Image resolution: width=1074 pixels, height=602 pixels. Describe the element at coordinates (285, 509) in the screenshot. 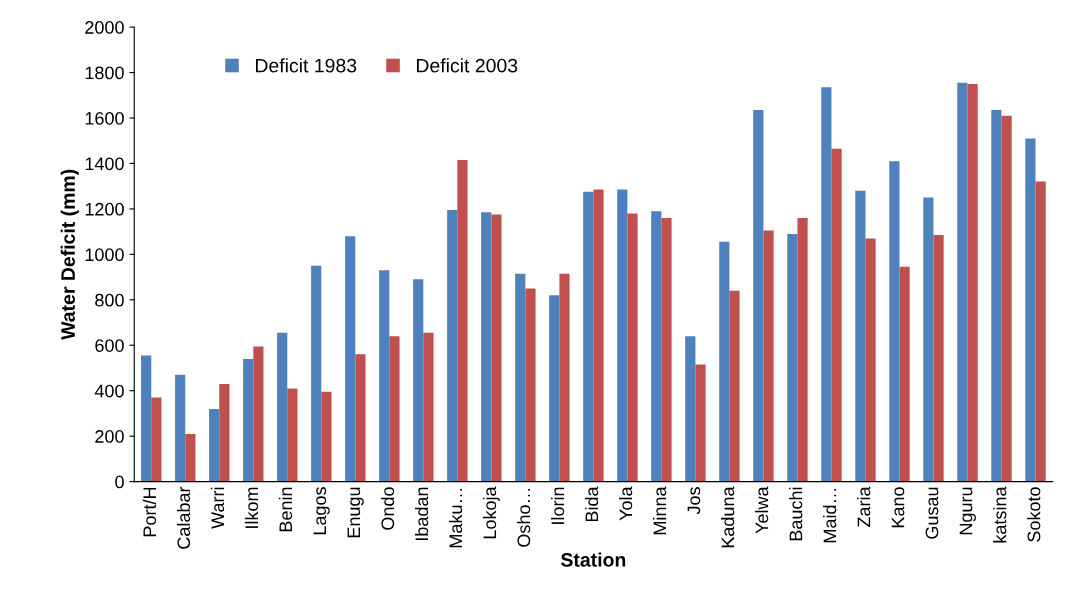

I see `x-tick-label: Benin` at that location.